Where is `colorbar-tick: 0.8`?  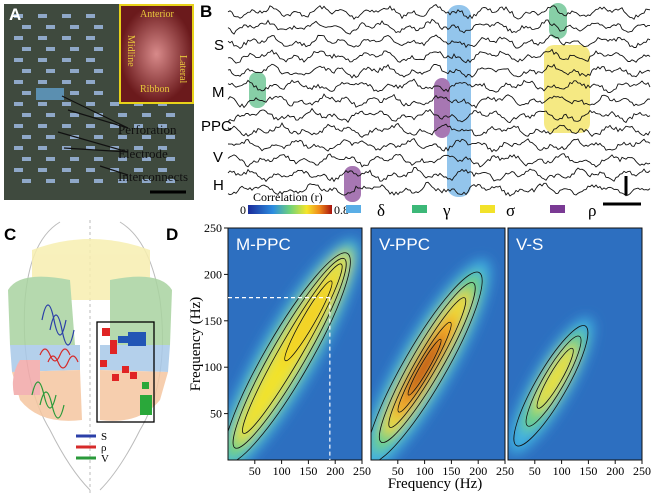
colorbar-tick: 0.8 is located at coordinates (341, 210).